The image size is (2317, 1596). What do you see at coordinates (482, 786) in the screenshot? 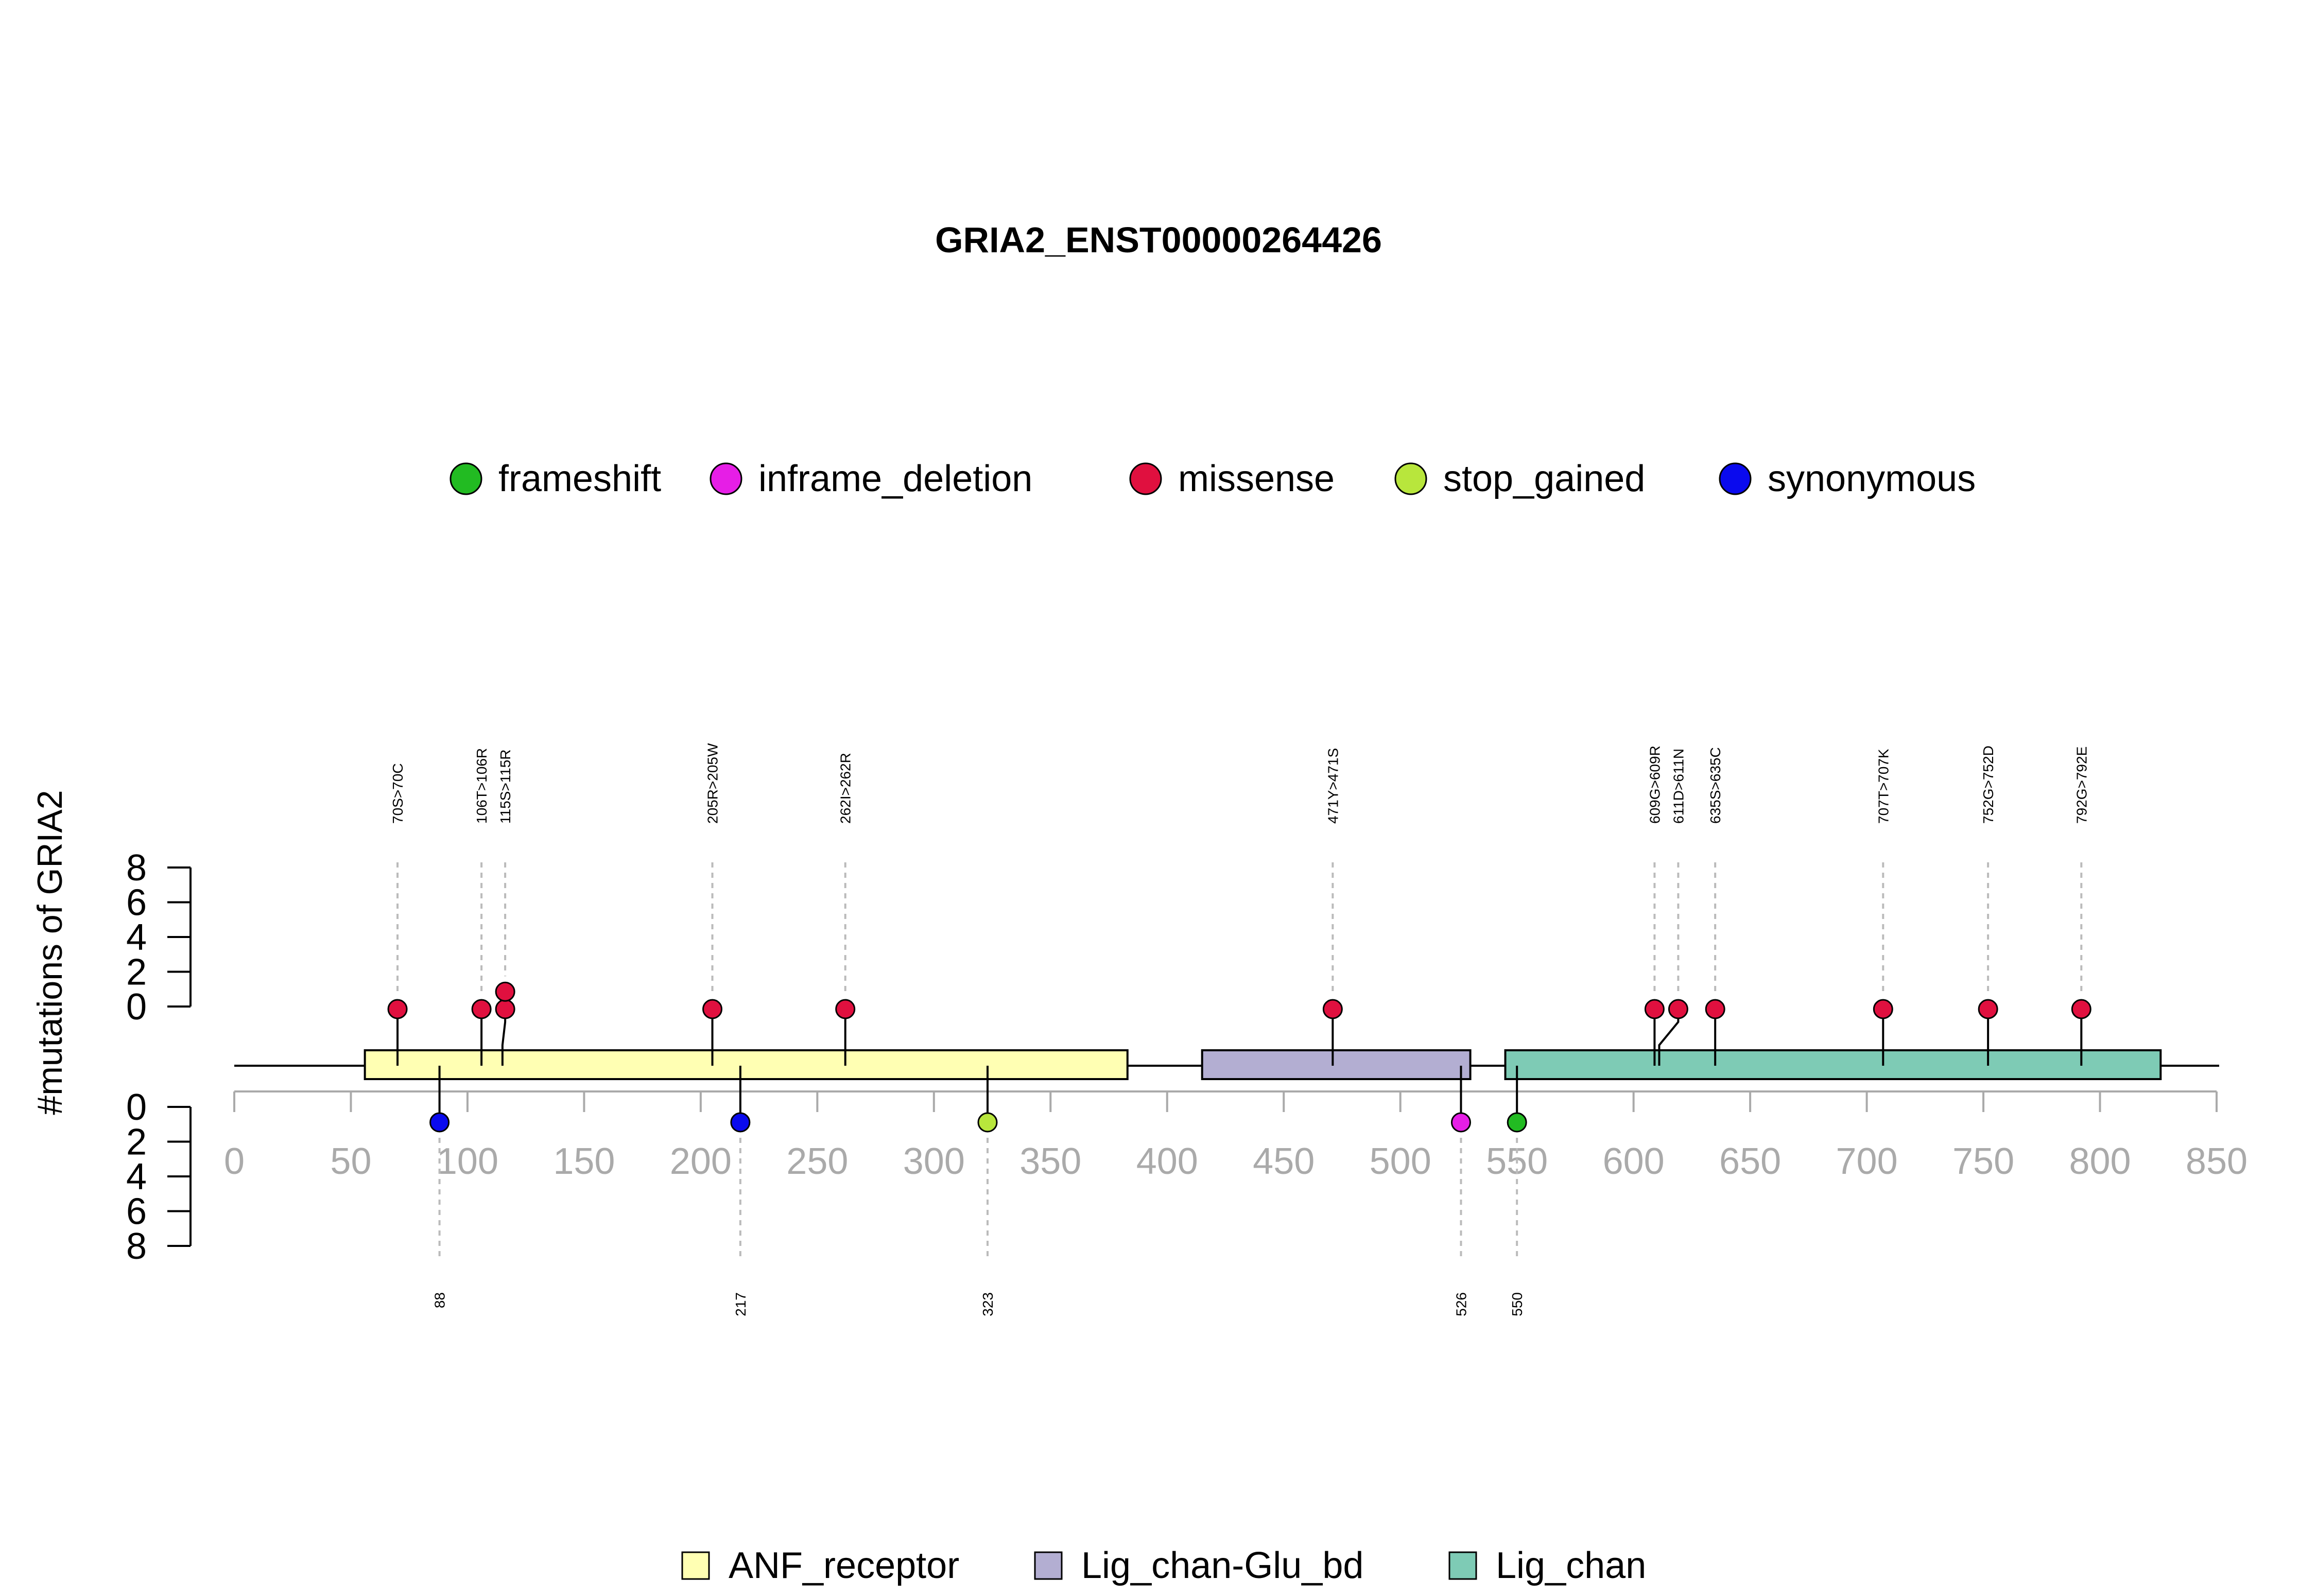
I see `mutation-label: 106T>106R` at bounding box center [482, 786].